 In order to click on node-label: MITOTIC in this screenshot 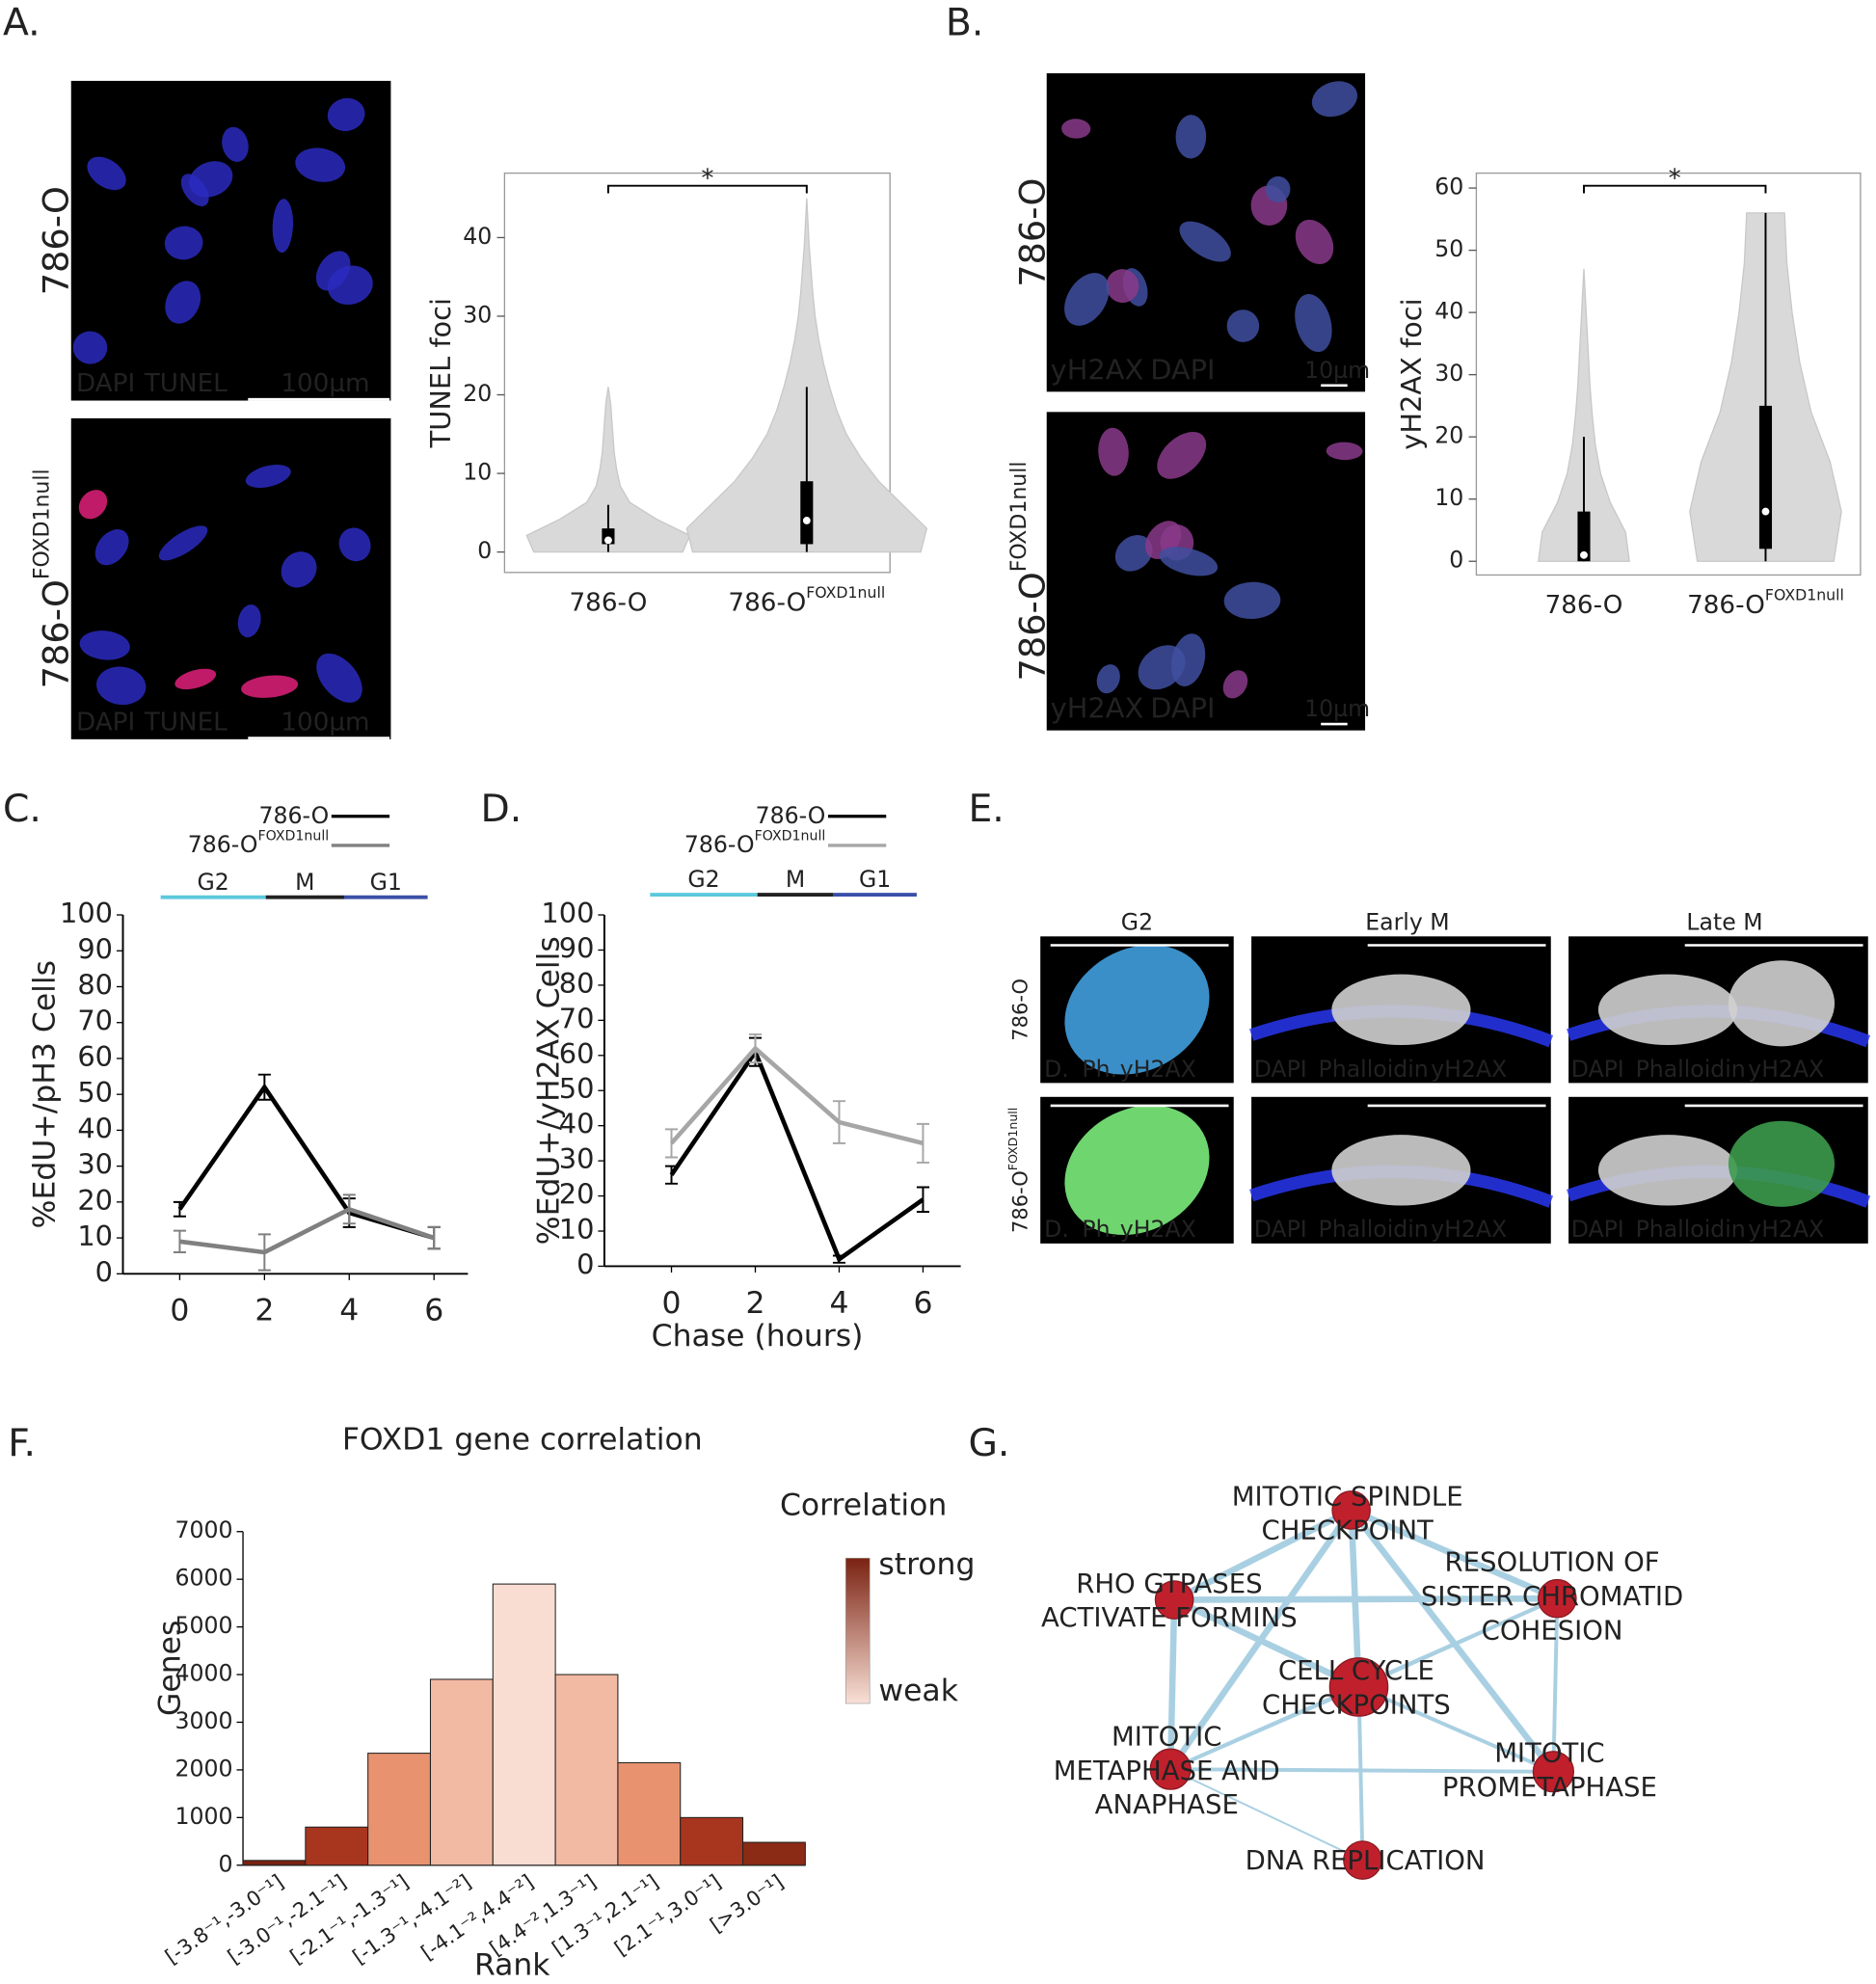, I will do `click(1166, 1737)`.